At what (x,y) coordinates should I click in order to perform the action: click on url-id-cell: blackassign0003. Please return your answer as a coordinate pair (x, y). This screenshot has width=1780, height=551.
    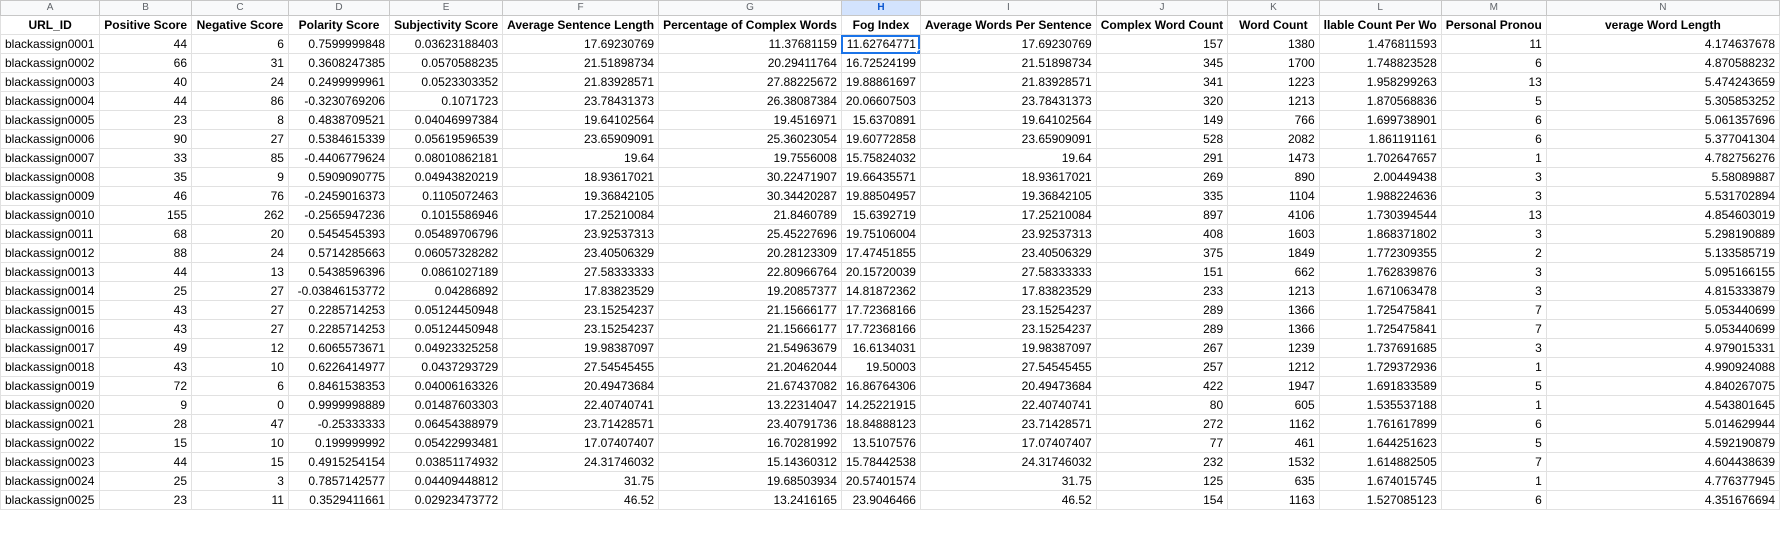
    Looking at the image, I should click on (50, 82).